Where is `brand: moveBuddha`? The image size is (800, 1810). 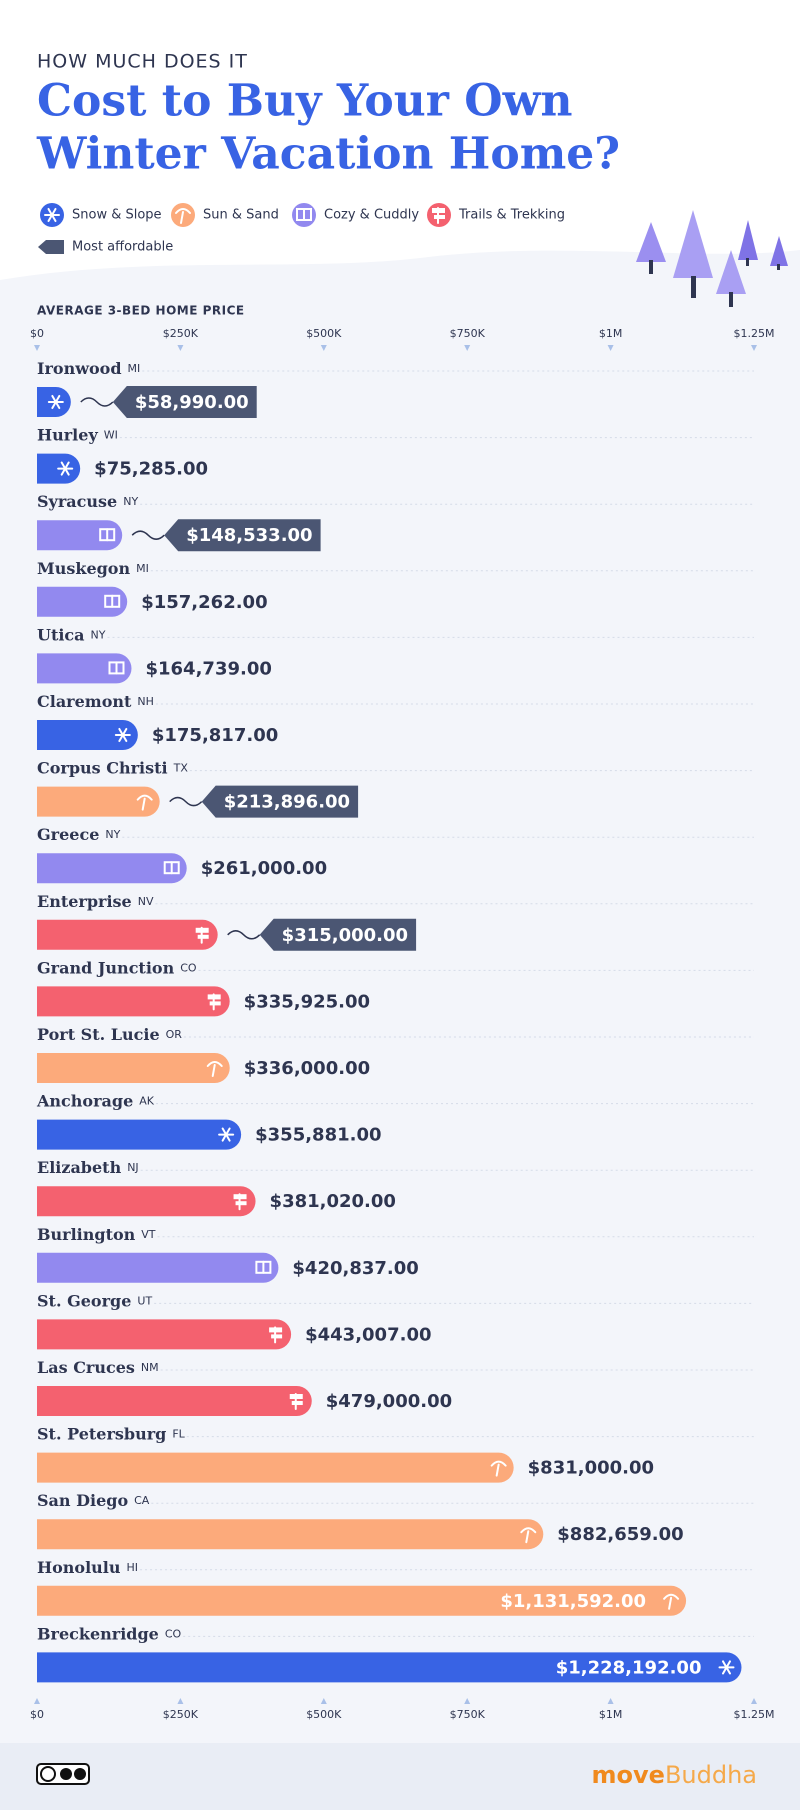 brand: moveBuddha is located at coordinates (674, 1775).